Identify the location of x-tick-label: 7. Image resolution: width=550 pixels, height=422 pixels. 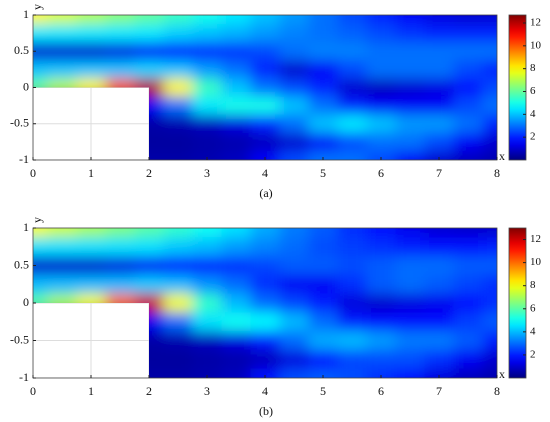
(439, 391).